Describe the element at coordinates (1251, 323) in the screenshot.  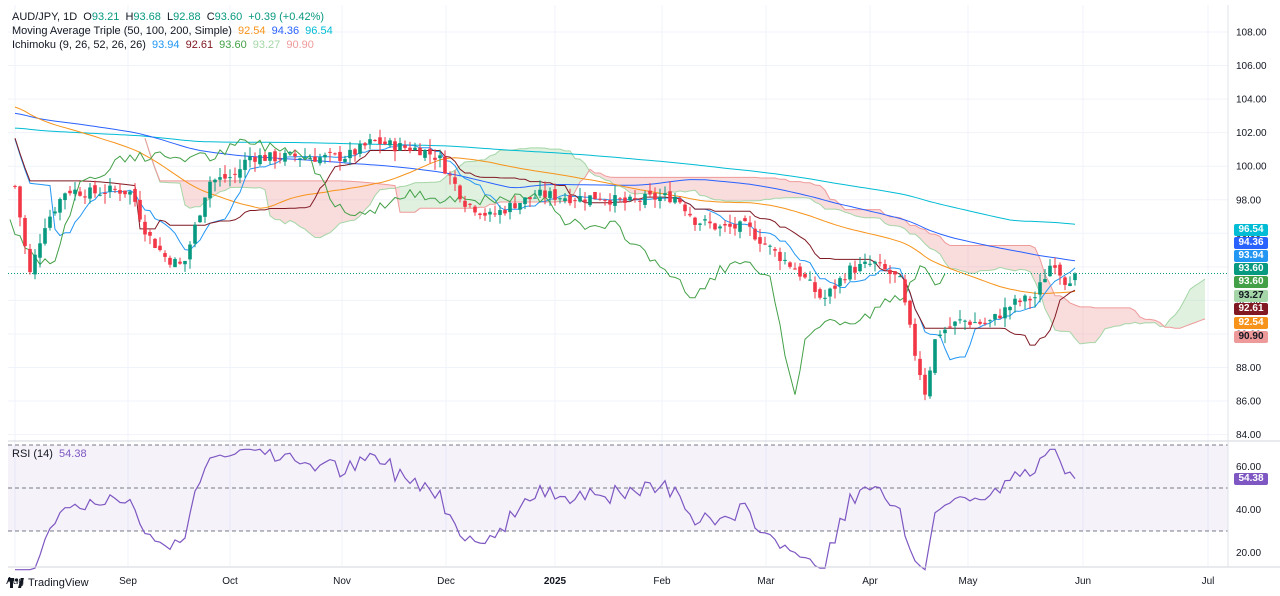
I see `price-badge: 92.54` at that location.